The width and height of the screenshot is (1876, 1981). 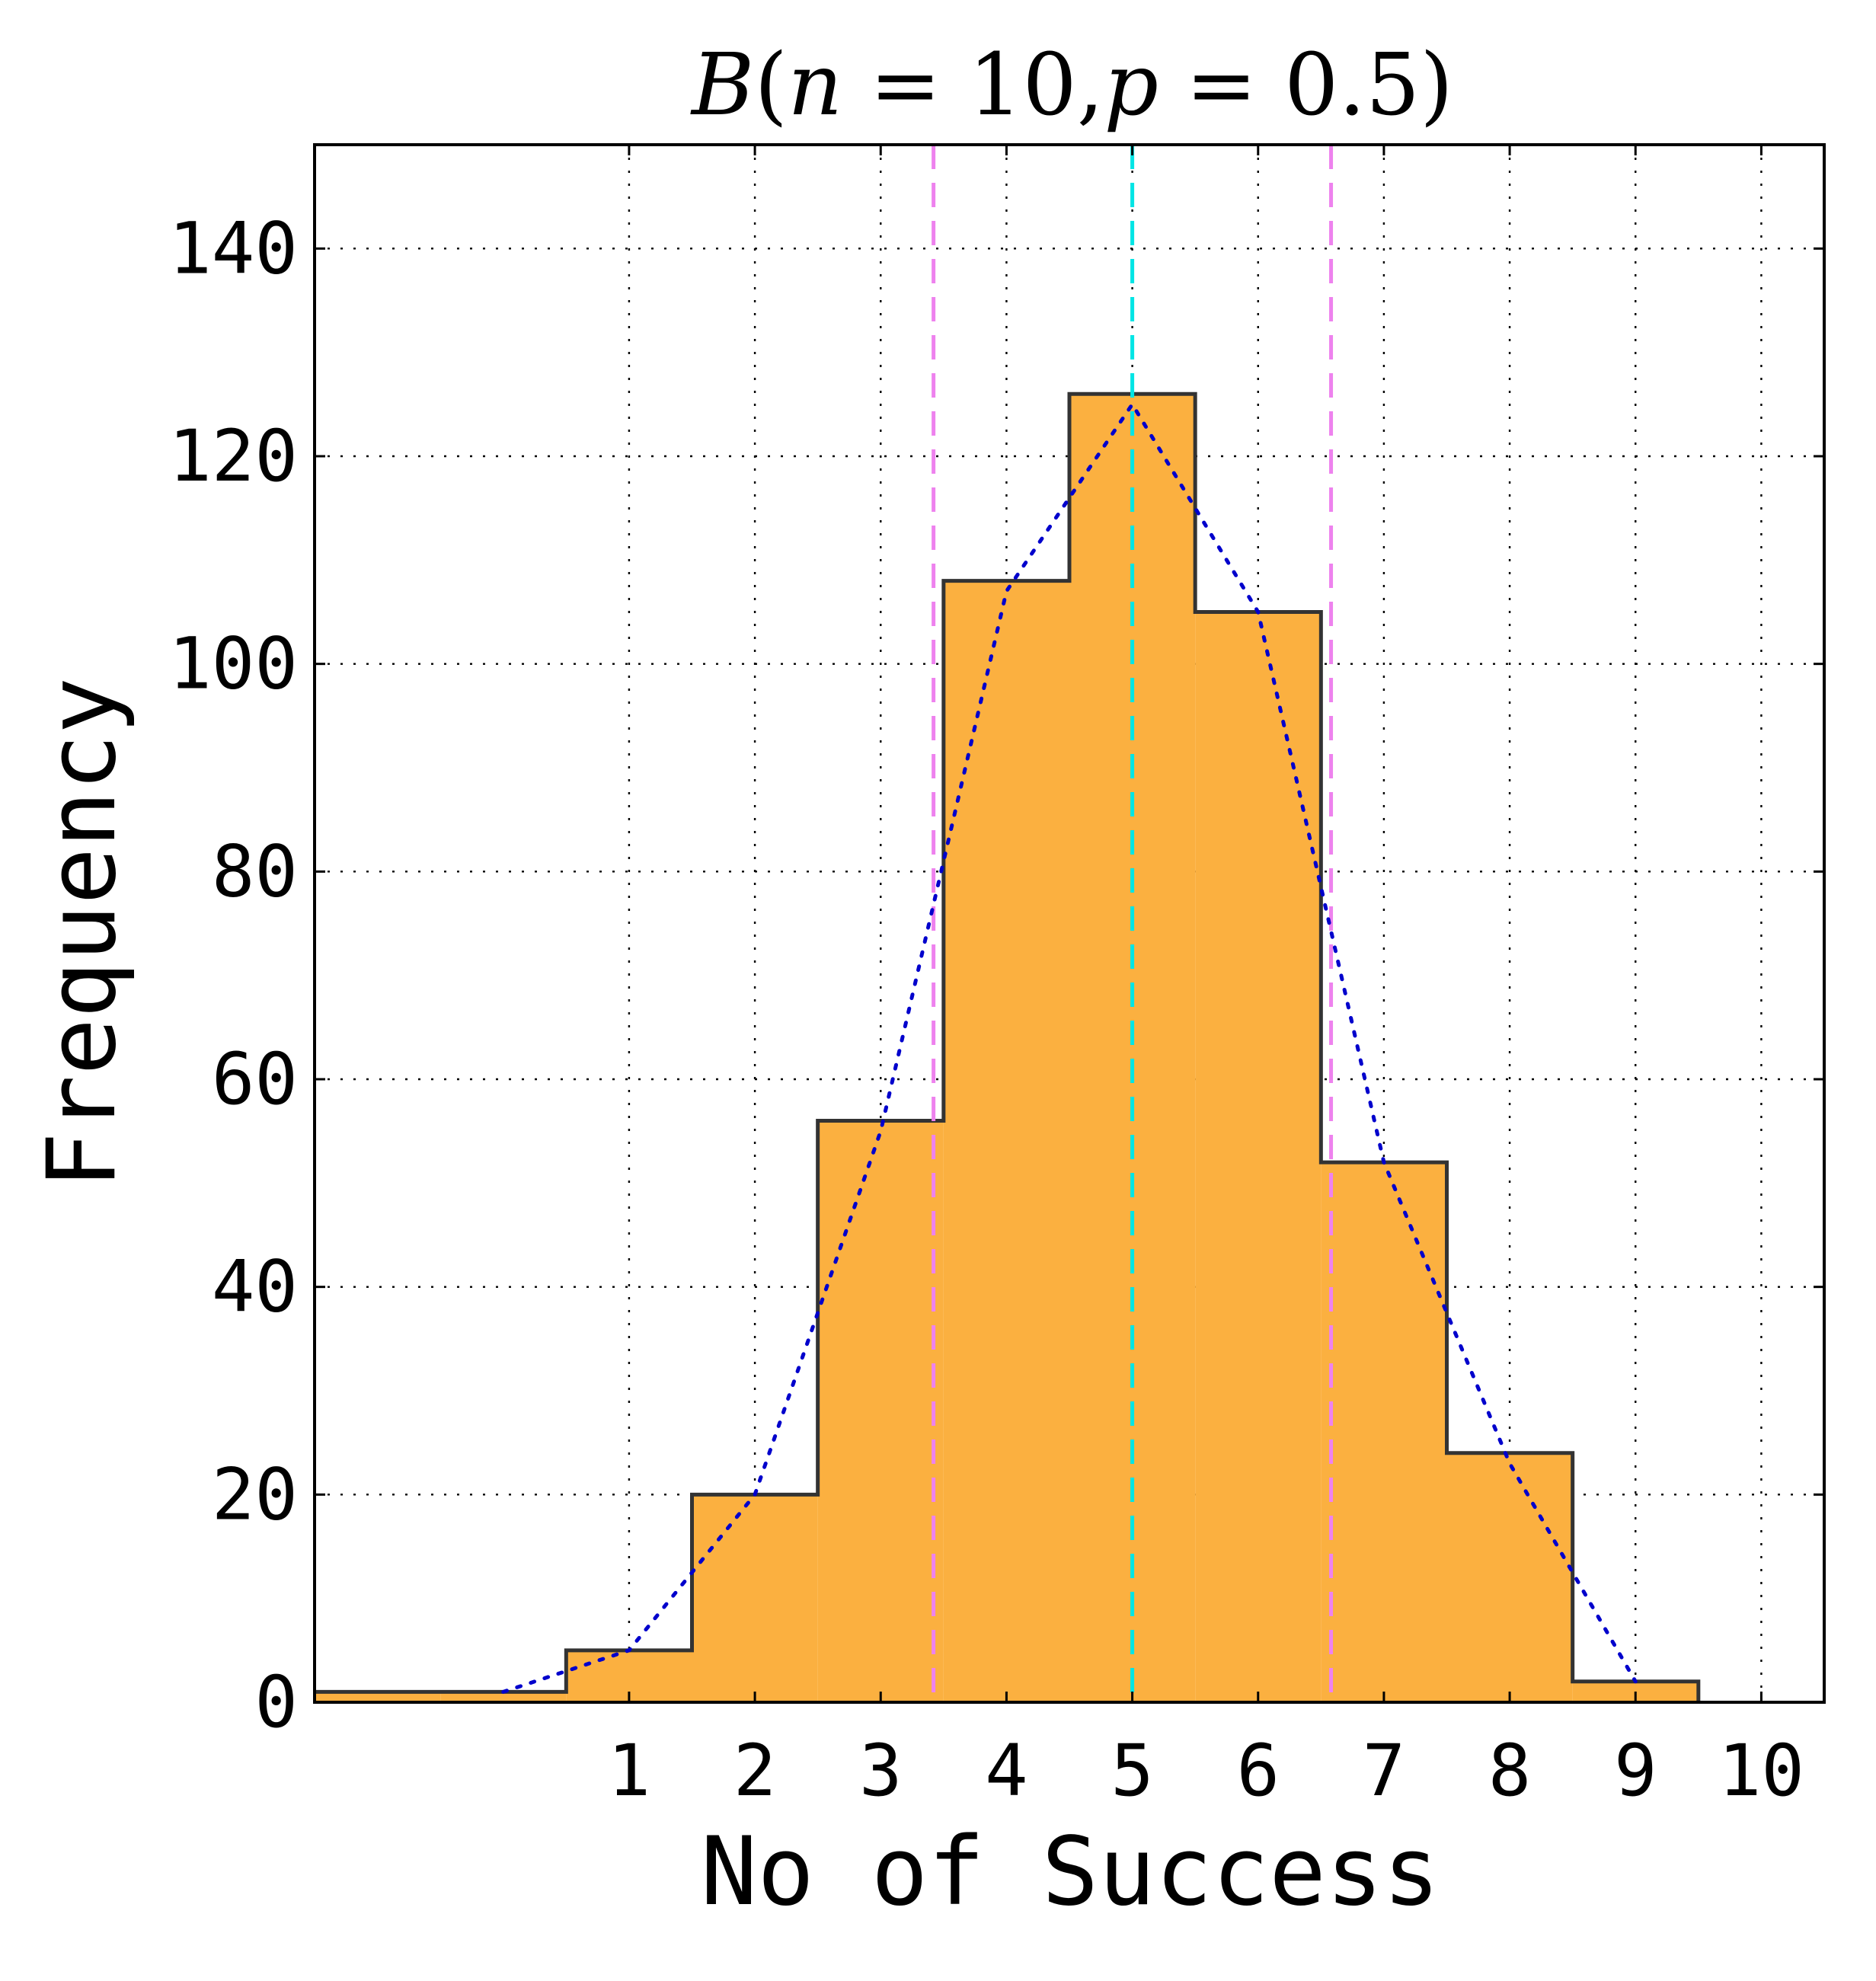 I want to click on x-axis-label: No of Success, so click(x=1070, y=1872).